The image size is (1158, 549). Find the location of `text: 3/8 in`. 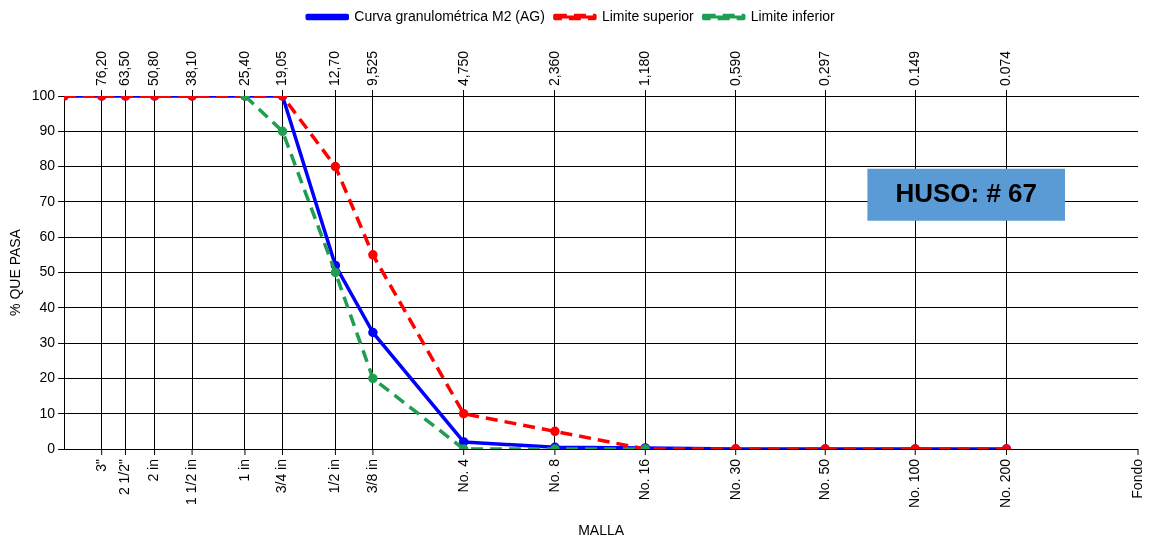

text: 3/8 in is located at coordinates (371, 476).